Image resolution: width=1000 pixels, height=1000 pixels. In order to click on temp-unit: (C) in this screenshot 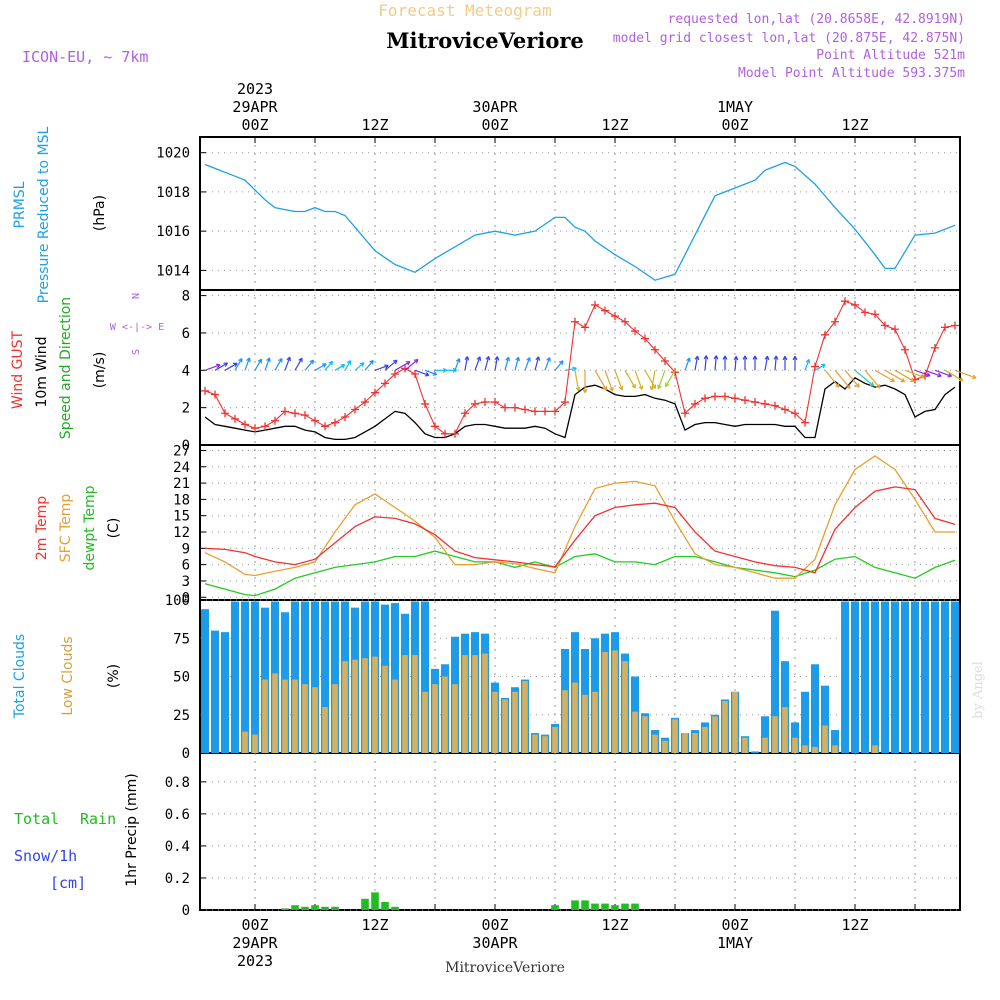, I will do `click(114, 528)`.